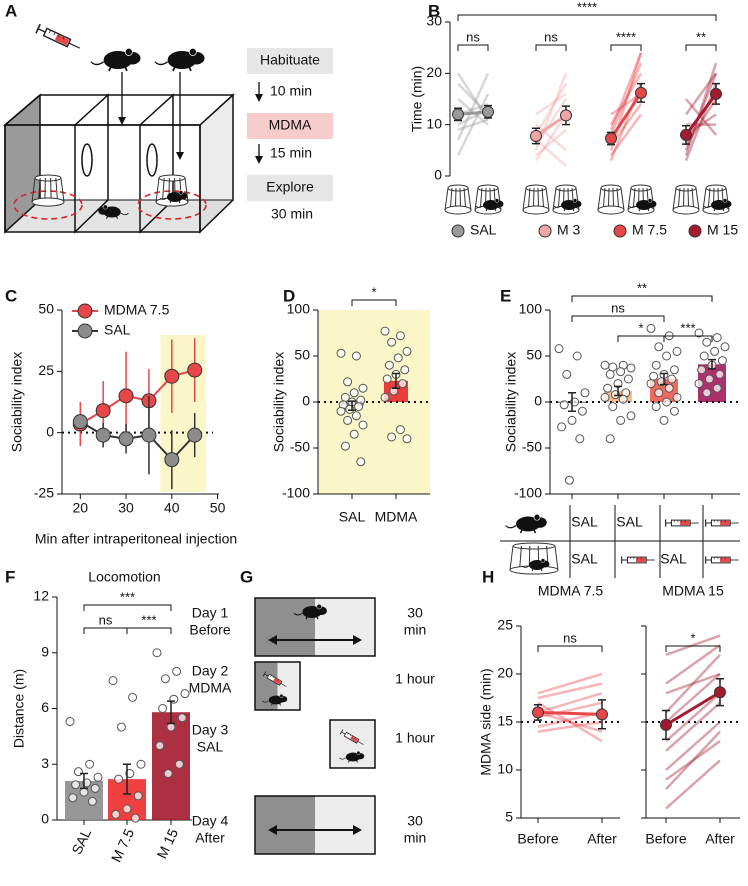 This screenshot has width=748, height=886. Describe the element at coordinates (520, 558) in the screenshot. I see `cup-bar` at that location.